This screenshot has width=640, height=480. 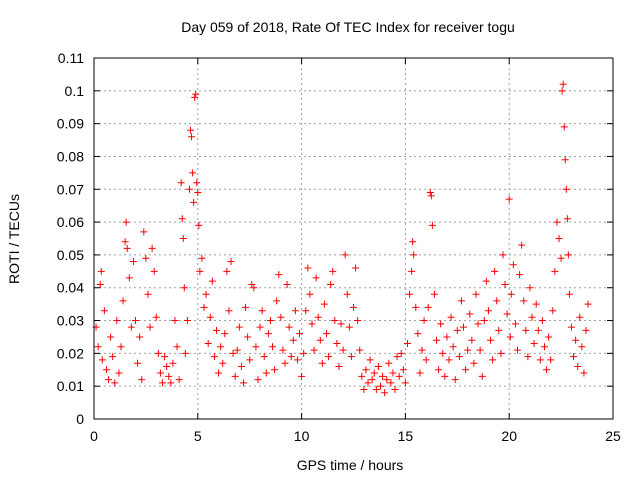 What do you see at coordinates (302, 436) in the screenshot?
I see `x-tick-label: 10` at bounding box center [302, 436].